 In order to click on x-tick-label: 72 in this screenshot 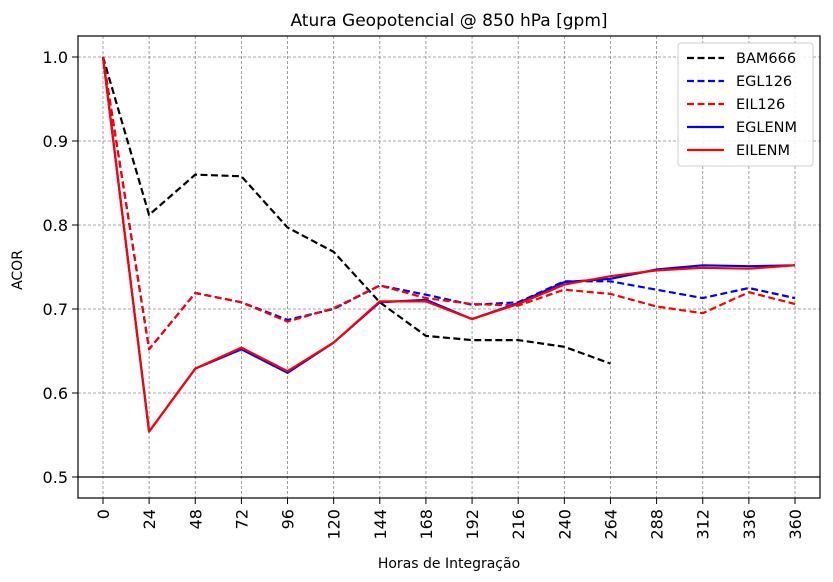, I will do `click(241, 519)`.